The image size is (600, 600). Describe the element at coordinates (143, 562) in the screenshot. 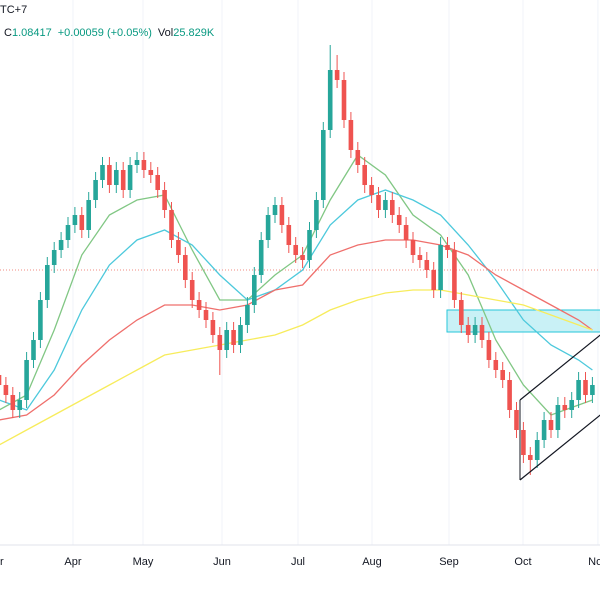

I see `x-tick-label: May` at that location.